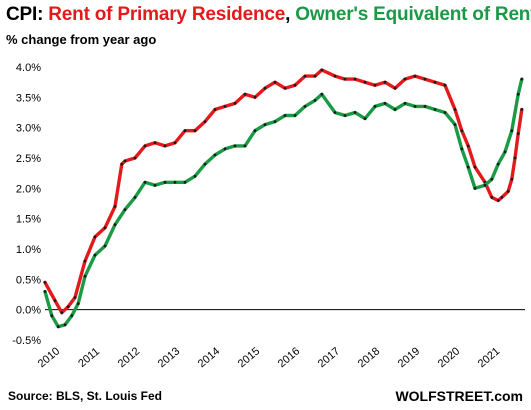 This screenshot has width=531, height=410. Describe the element at coordinates (27, 14) in the screenshot. I see `title-prefix: CPI:` at that location.